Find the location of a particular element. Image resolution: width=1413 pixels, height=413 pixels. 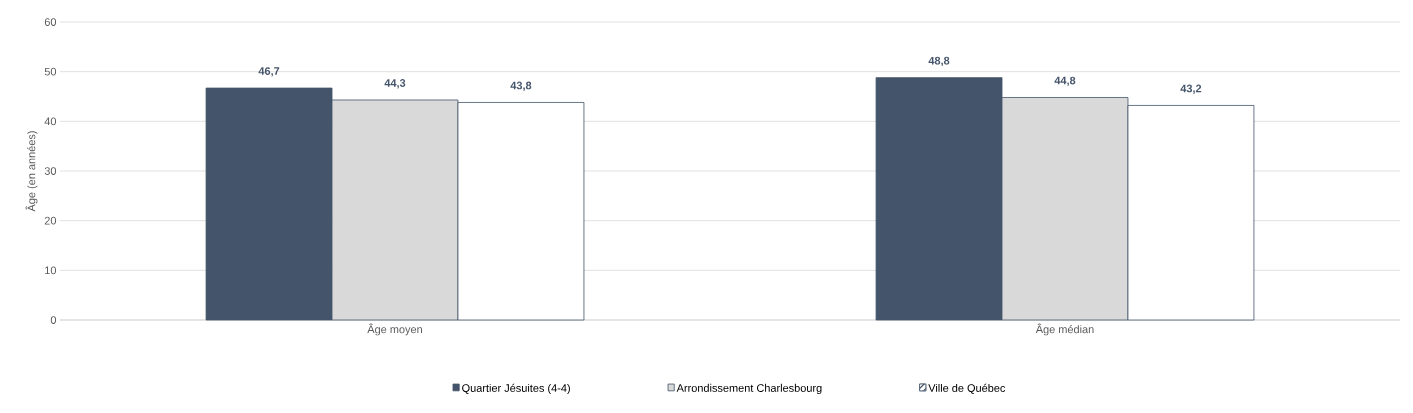

legend-label: Ville de Québec is located at coordinates (967, 388).